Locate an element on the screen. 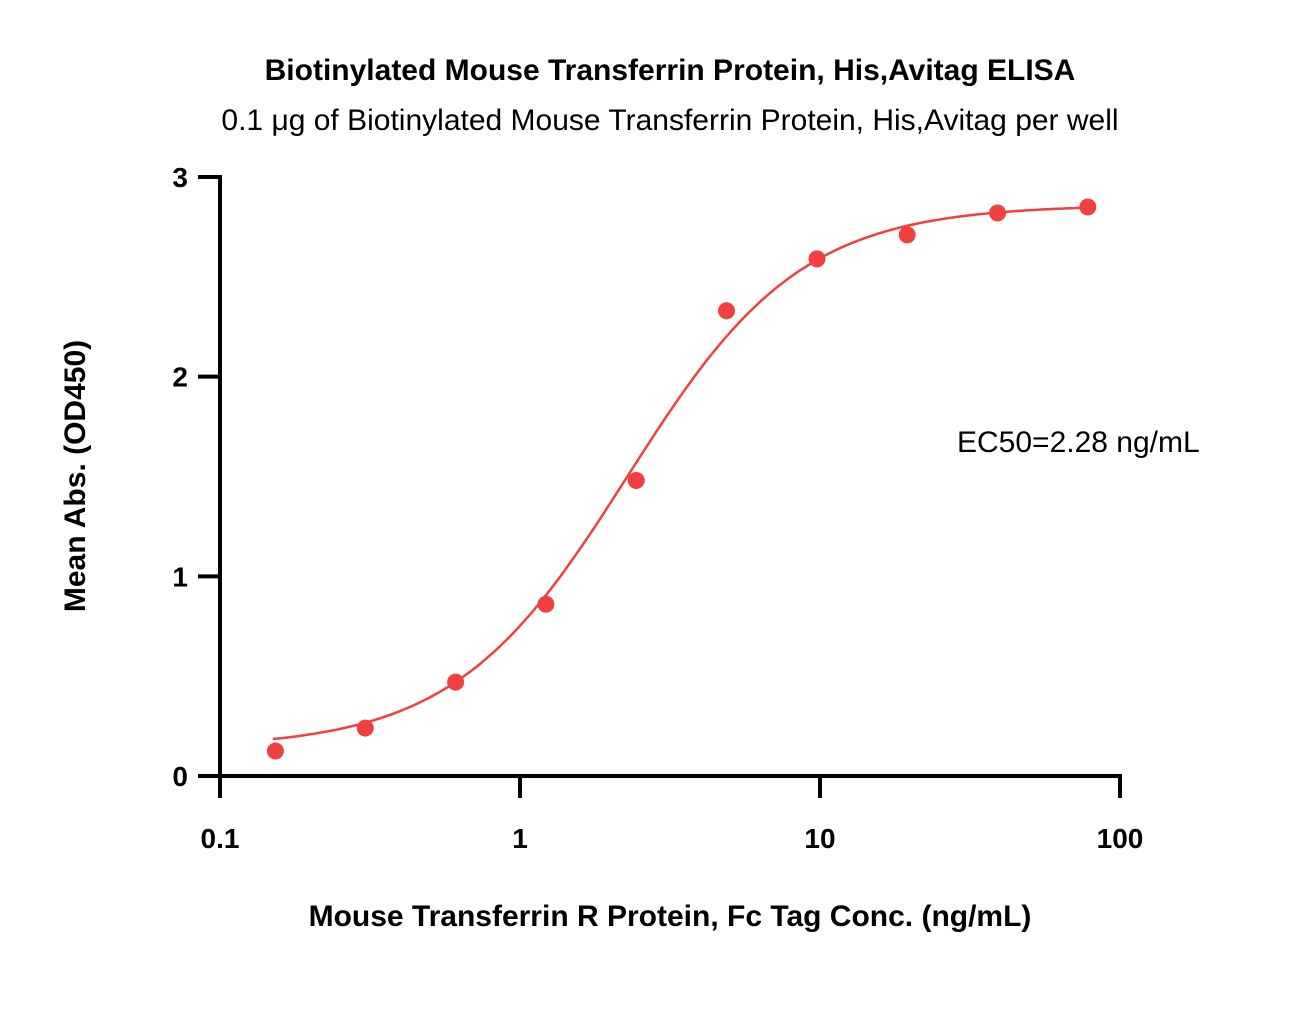  y-tick-label: 1 is located at coordinates (180, 576).